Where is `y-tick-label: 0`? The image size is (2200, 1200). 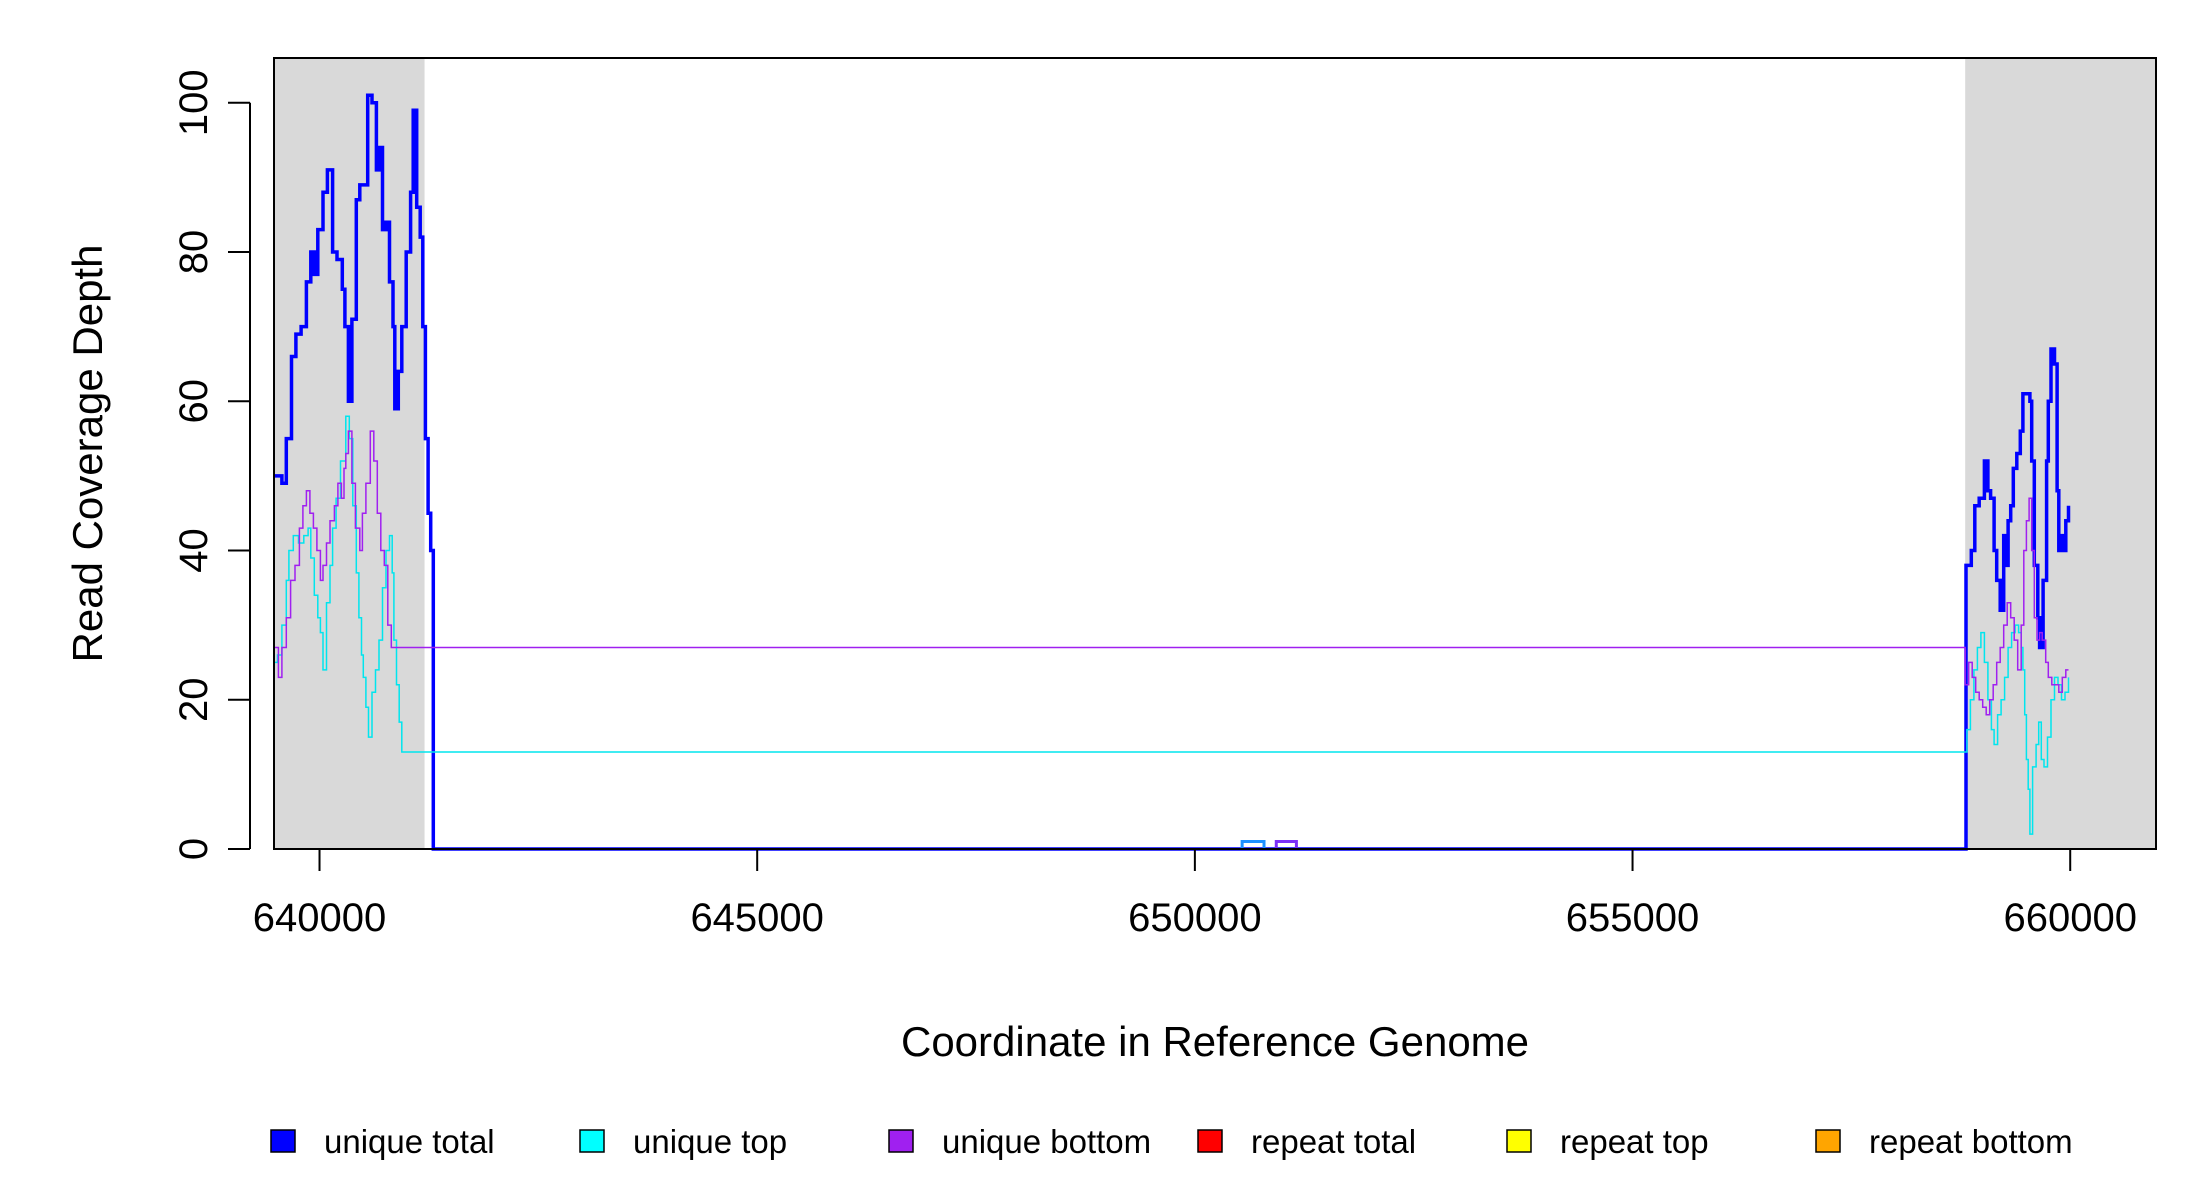
y-tick-label: 0 is located at coordinates (194, 849).